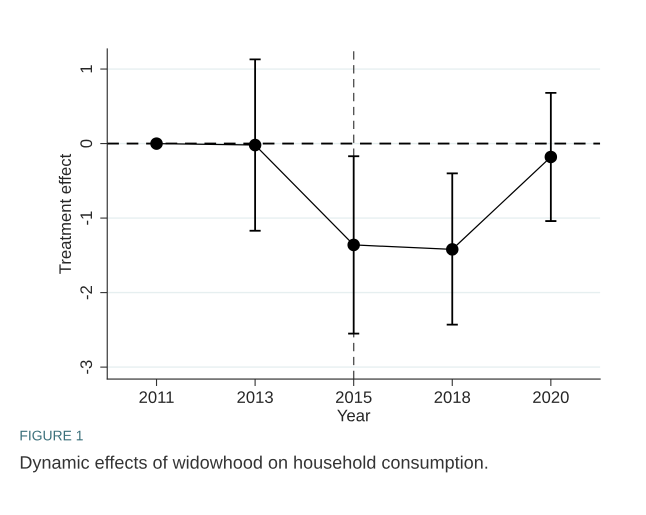  What do you see at coordinates (86, 218) in the screenshot?
I see `y-tick-label: -1` at bounding box center [86, 218].